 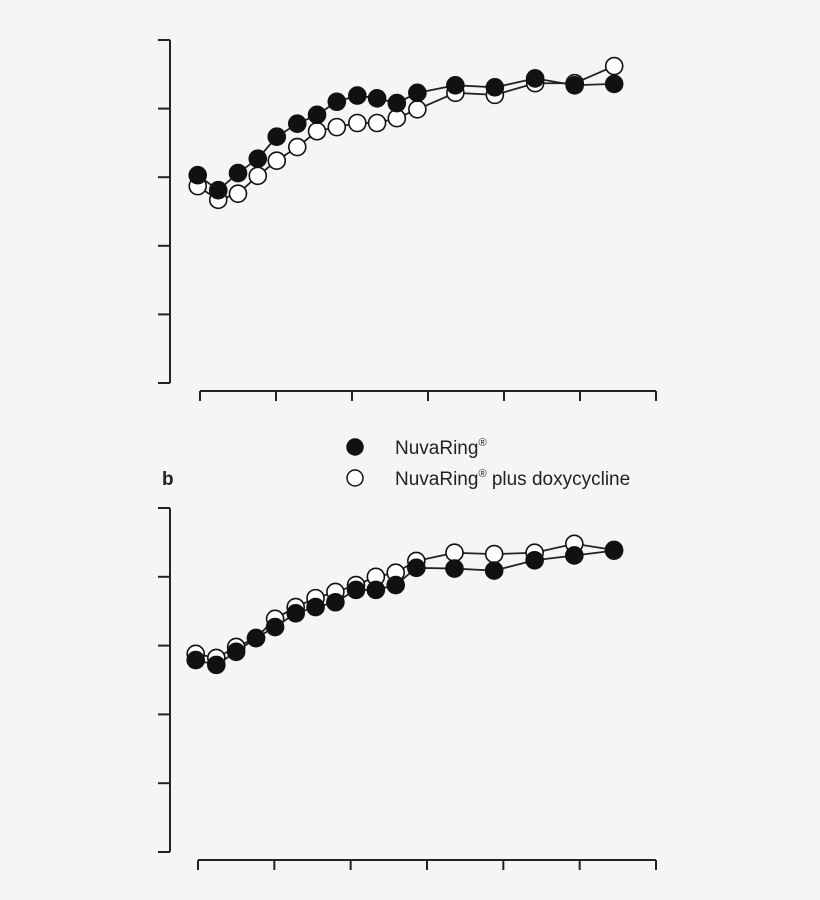 I want to click on legend-marker-filled, so click(x=355, y=447).